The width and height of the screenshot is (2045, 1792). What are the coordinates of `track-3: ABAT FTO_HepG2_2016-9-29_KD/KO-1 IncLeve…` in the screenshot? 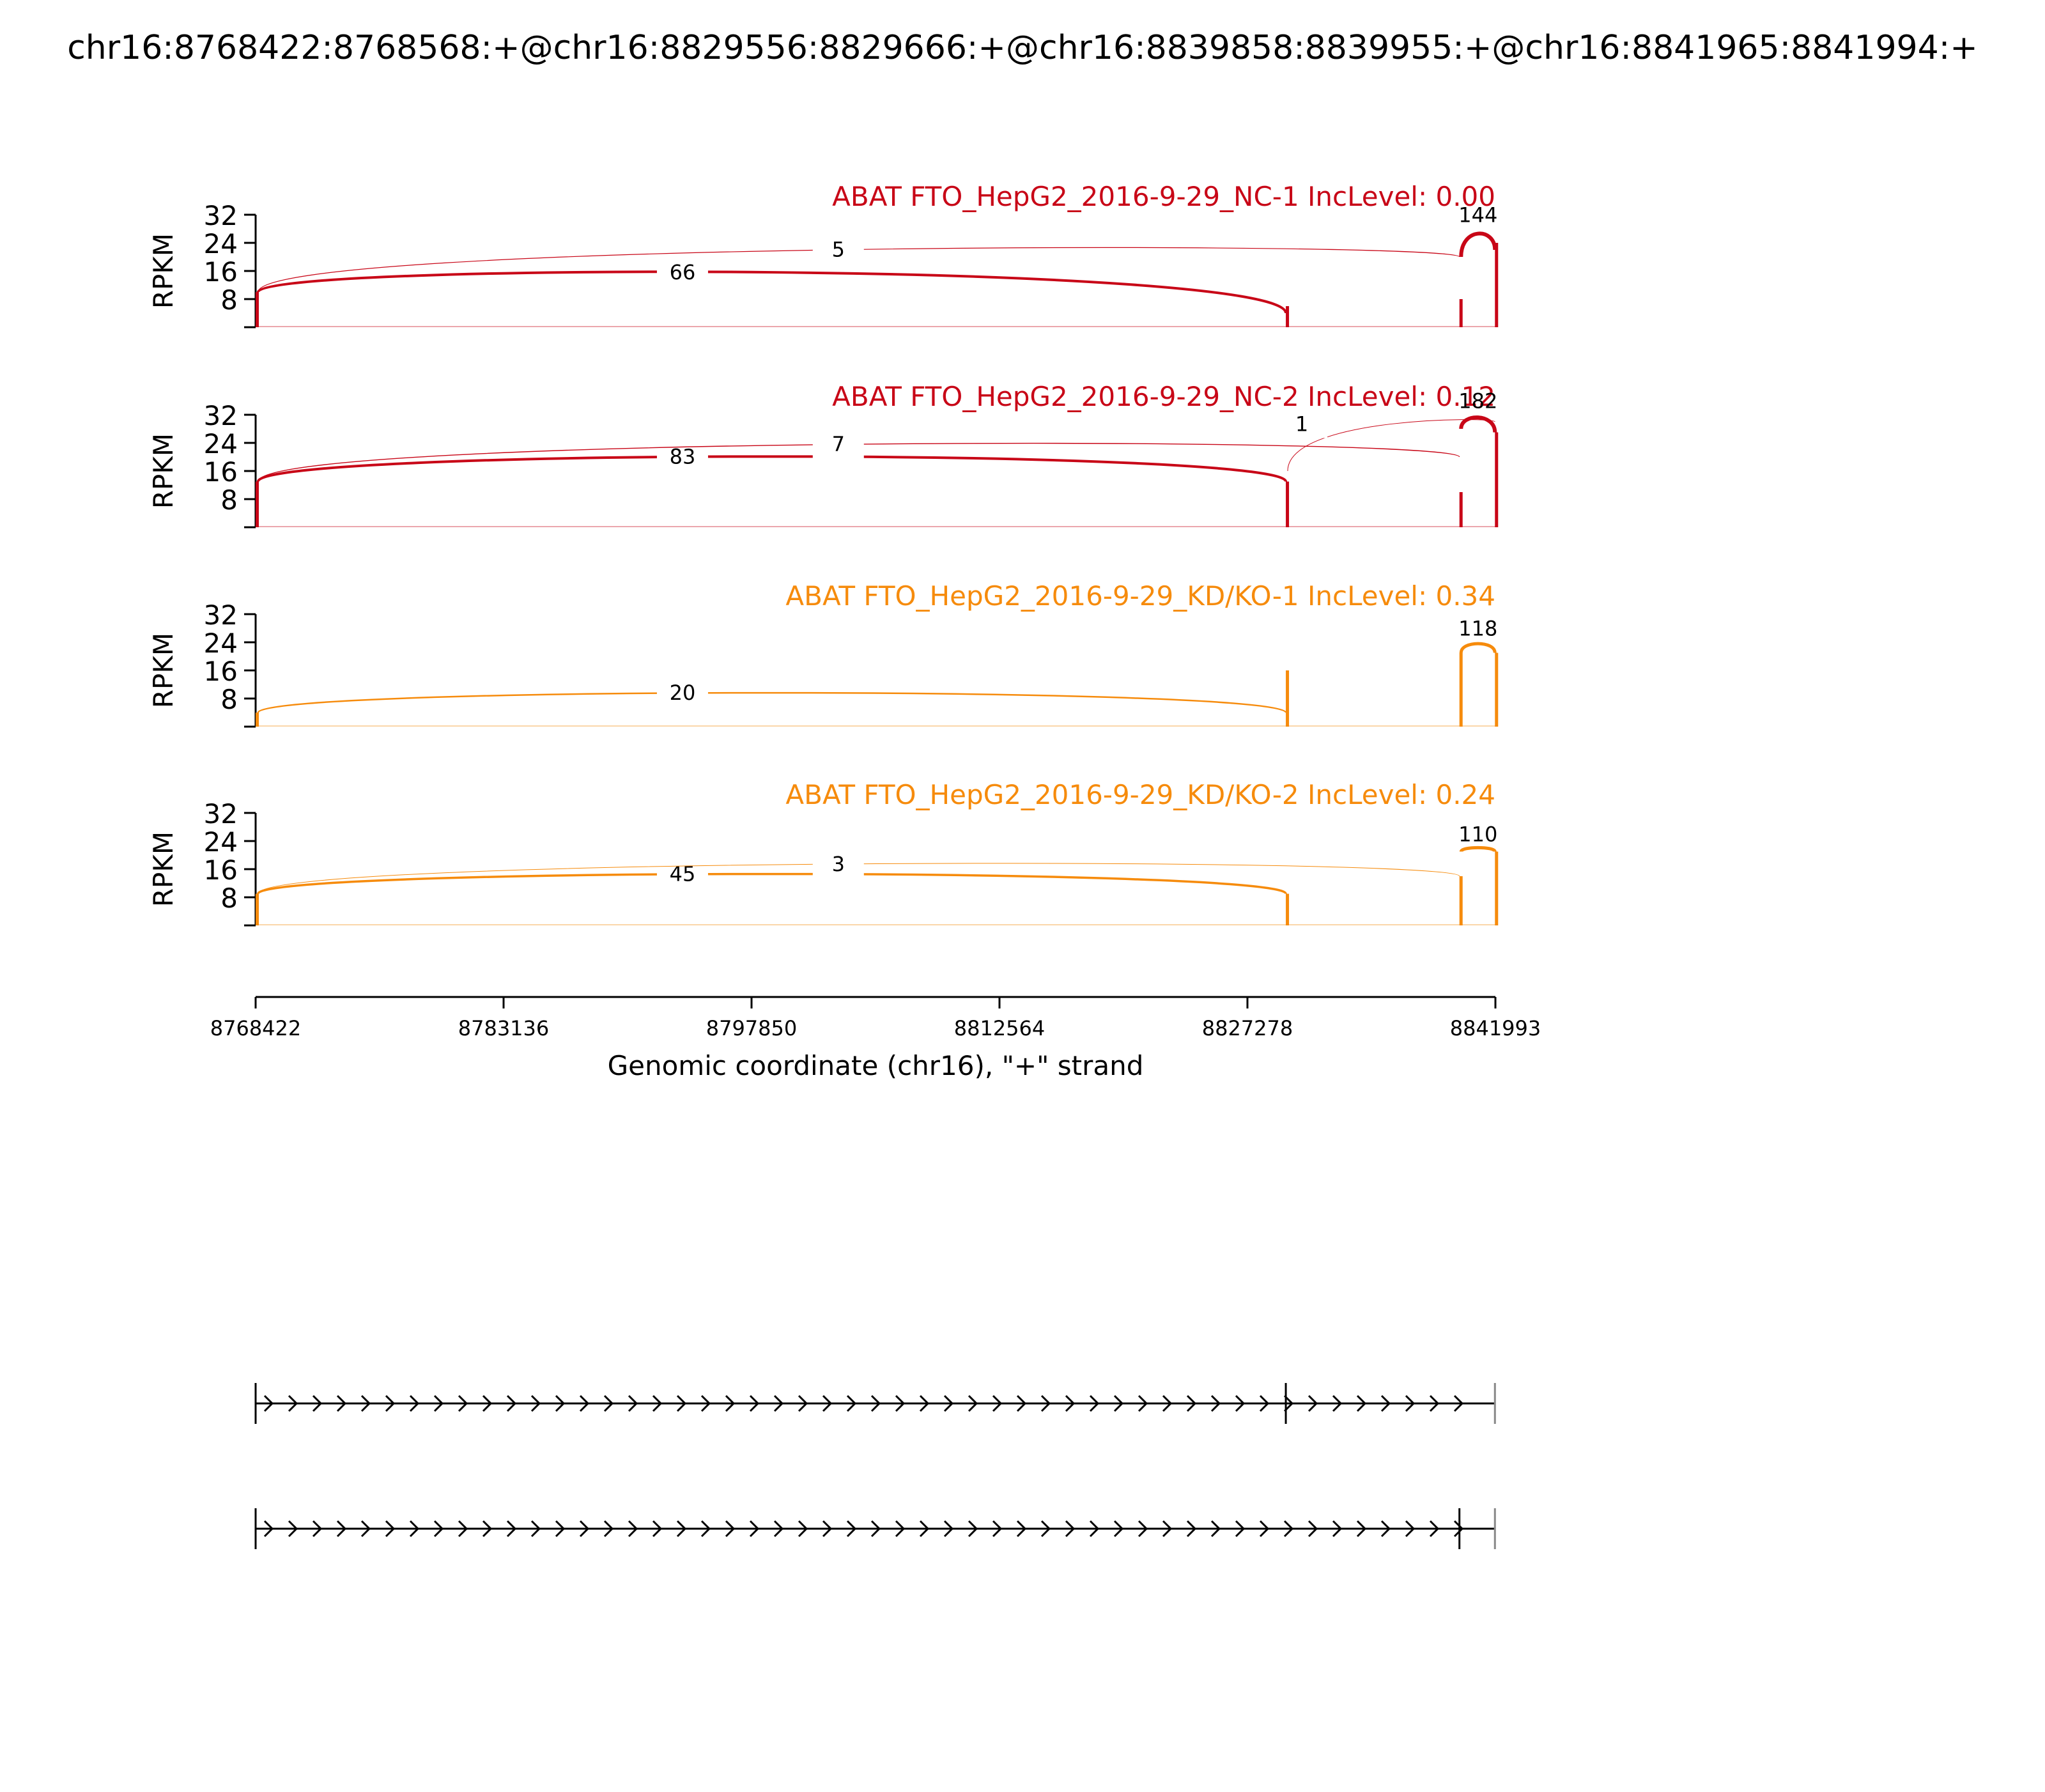 It's located at (824, 654).